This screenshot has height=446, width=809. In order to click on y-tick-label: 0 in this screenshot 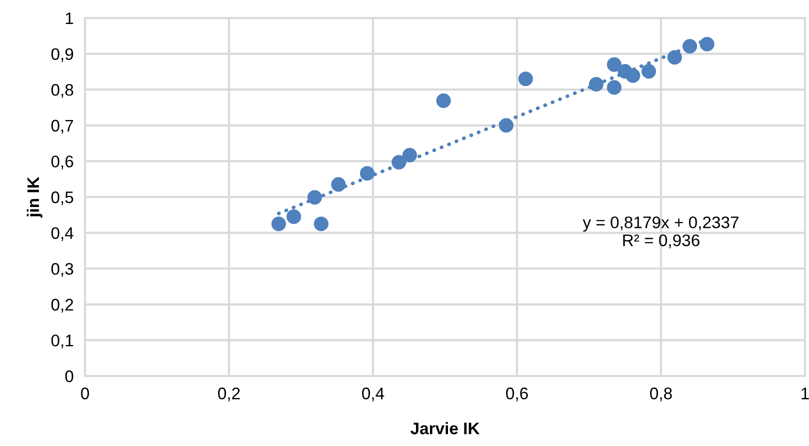, I will do `click(69, 376)`.